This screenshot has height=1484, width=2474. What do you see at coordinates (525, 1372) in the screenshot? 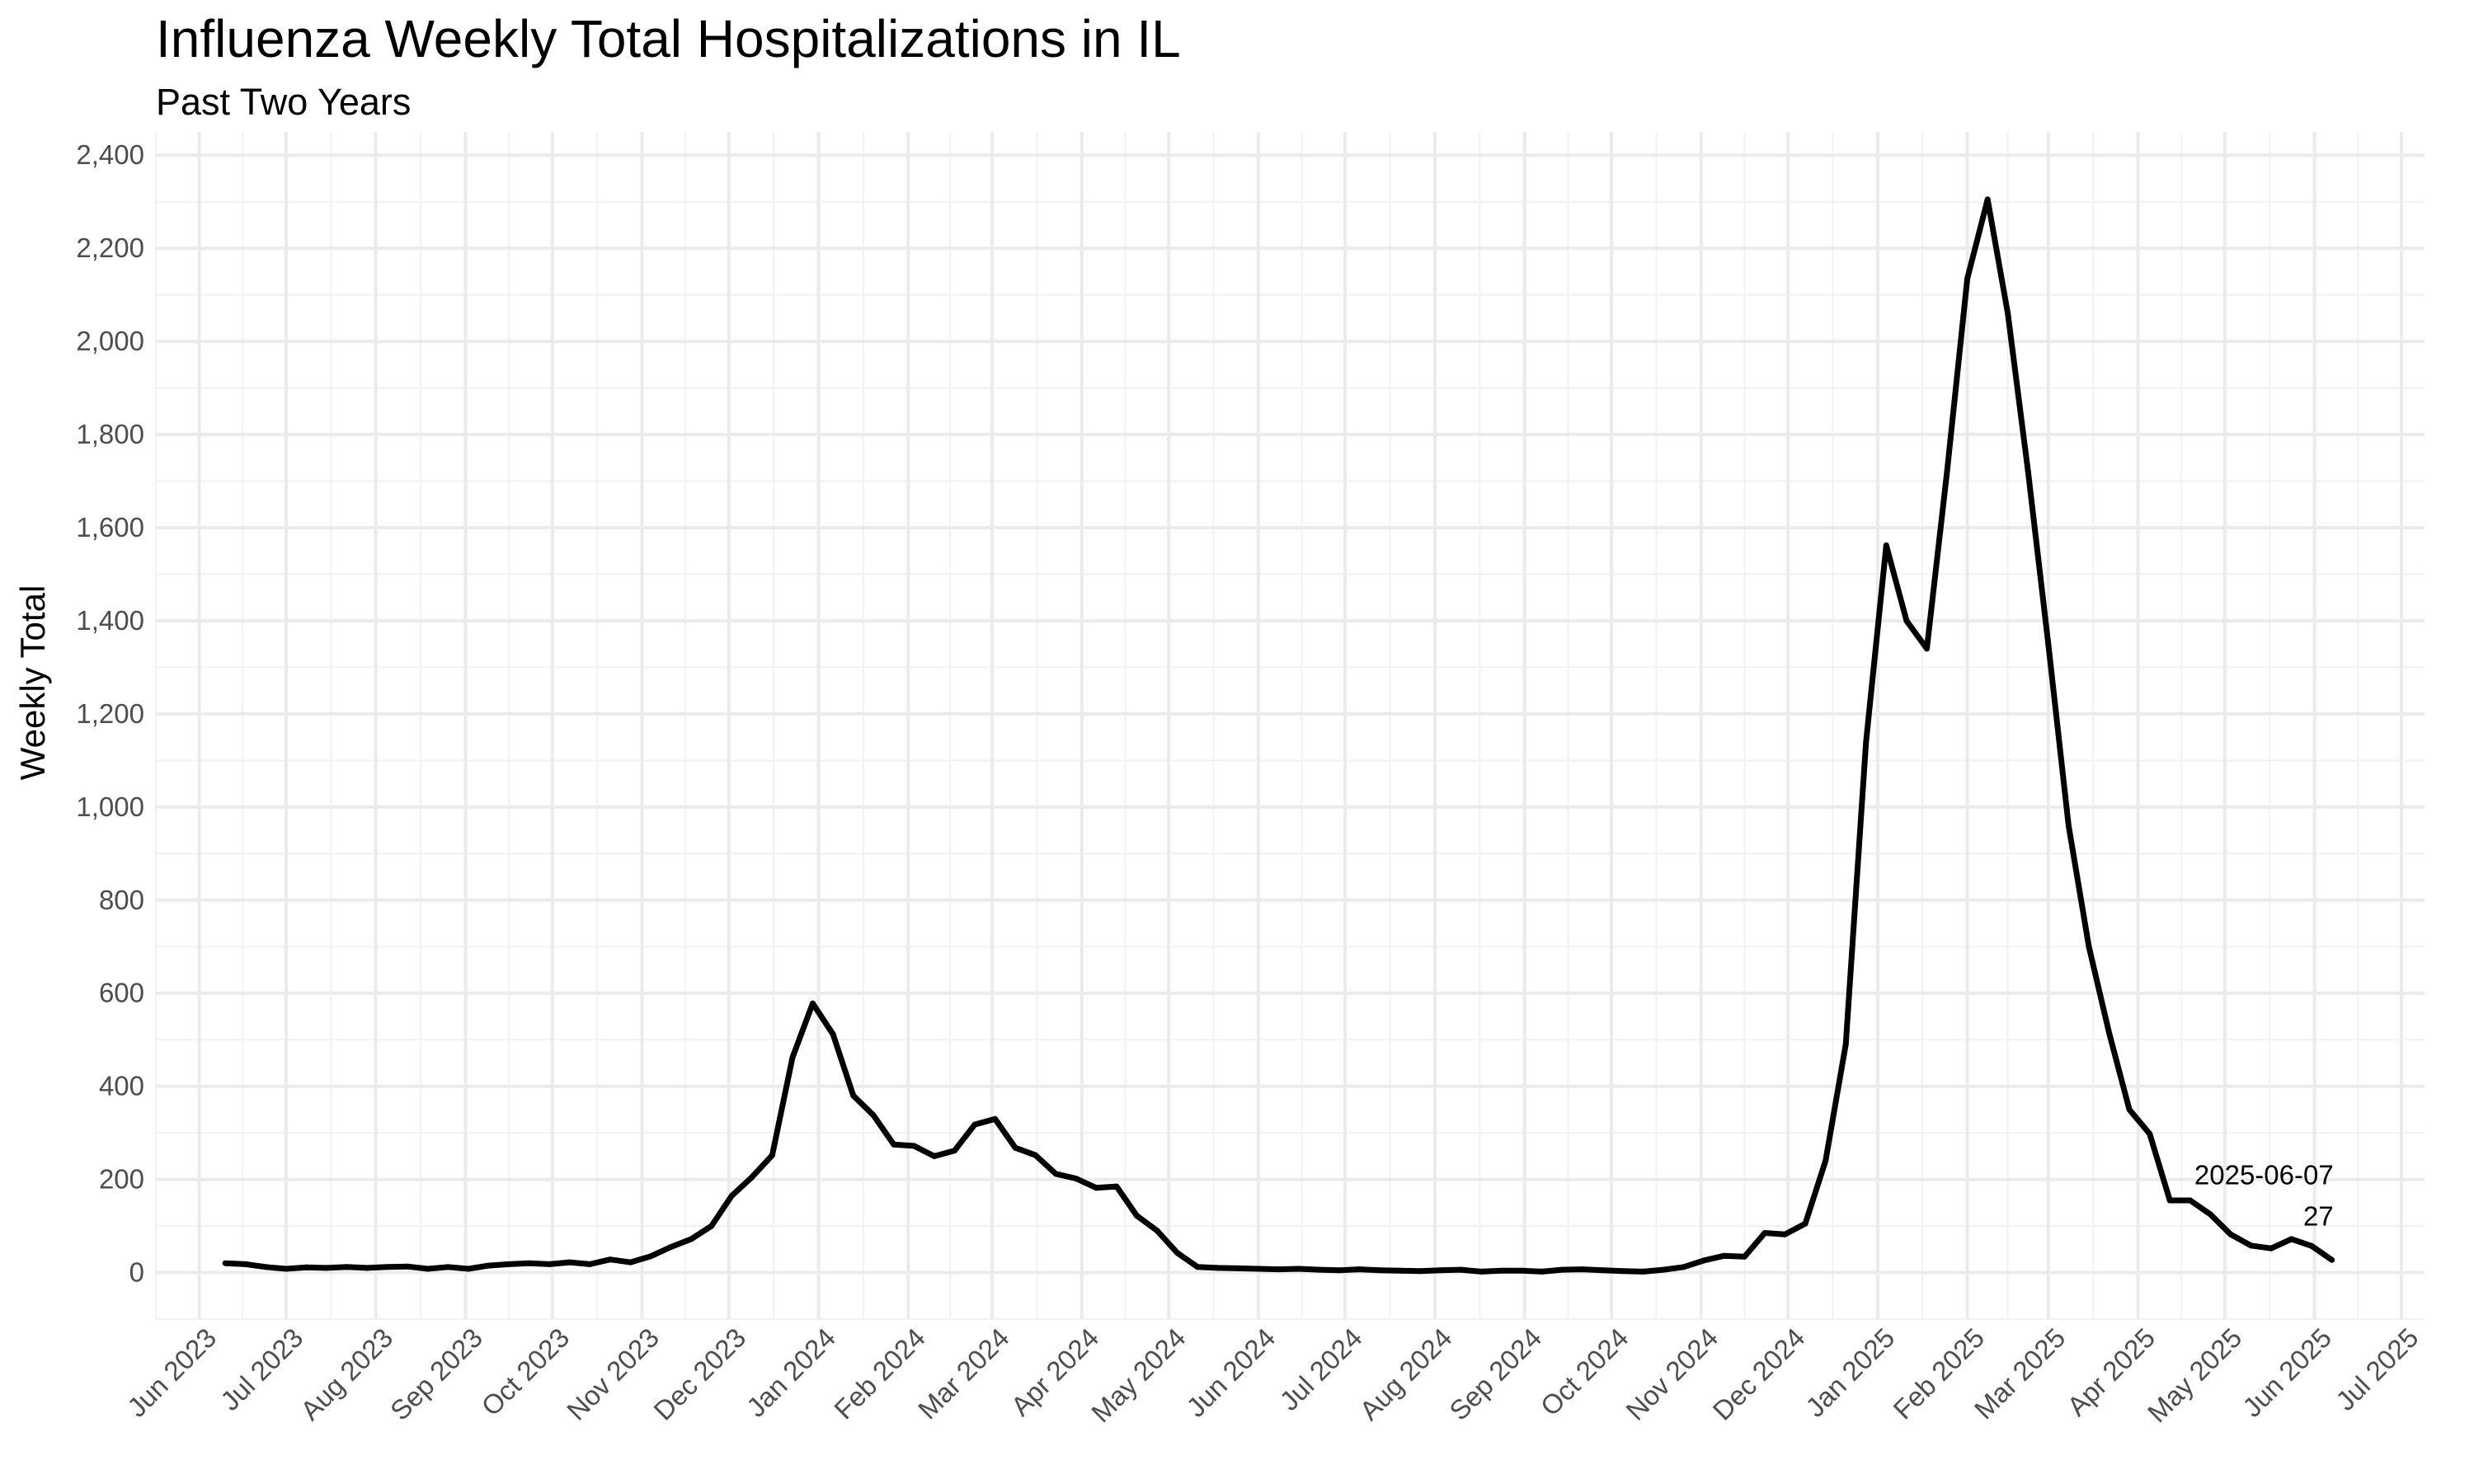
I see `x-tick-label: Oct 2023` at bounding box center [525, 1372].